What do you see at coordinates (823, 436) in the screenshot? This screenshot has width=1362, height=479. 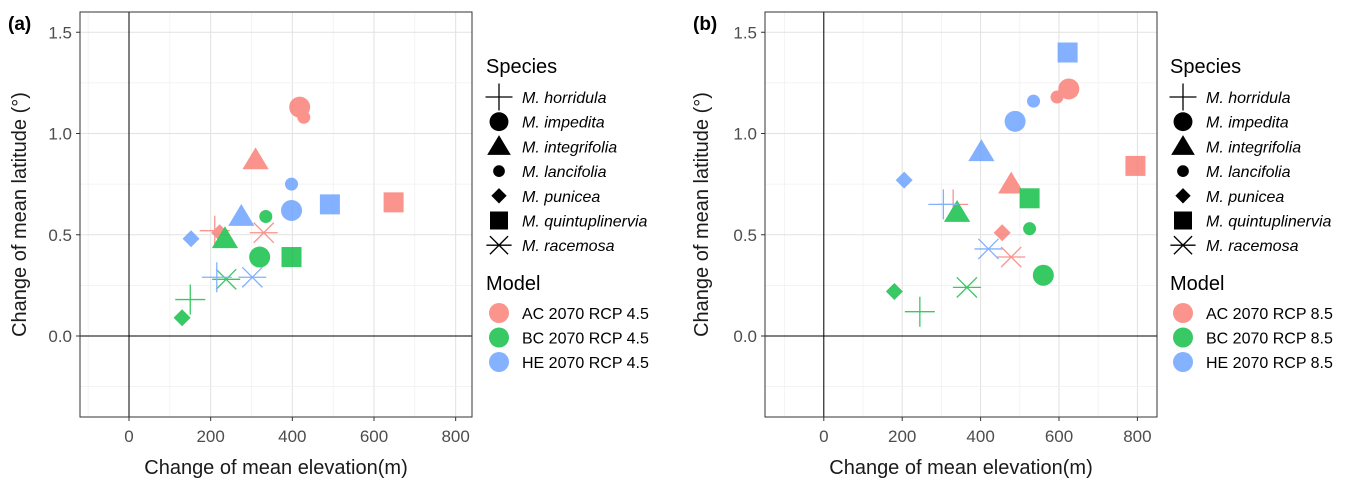 I see `x-tick-label: 0` at bounding box center [823, 436].